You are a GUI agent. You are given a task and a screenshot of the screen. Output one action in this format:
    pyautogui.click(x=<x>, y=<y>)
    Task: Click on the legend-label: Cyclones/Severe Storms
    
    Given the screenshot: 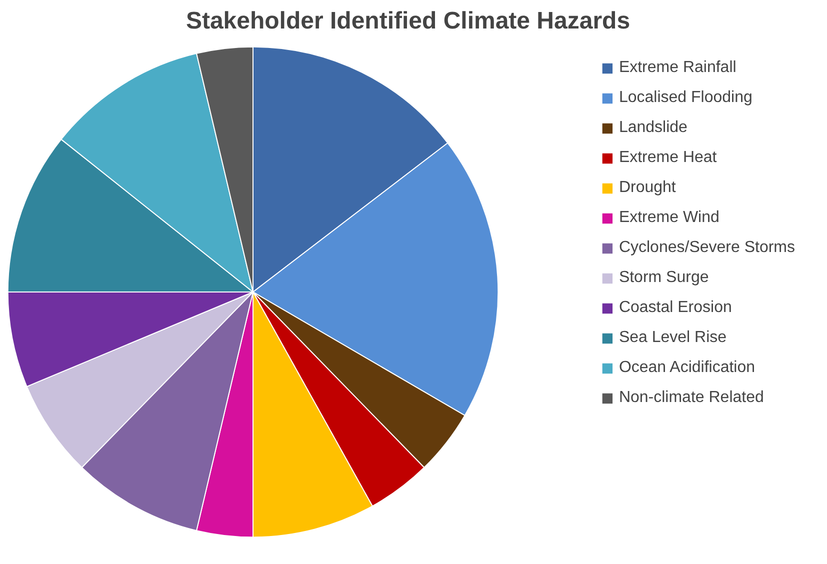 What is the action you would take?
    pyautogui.click(x=706, y=248)
    